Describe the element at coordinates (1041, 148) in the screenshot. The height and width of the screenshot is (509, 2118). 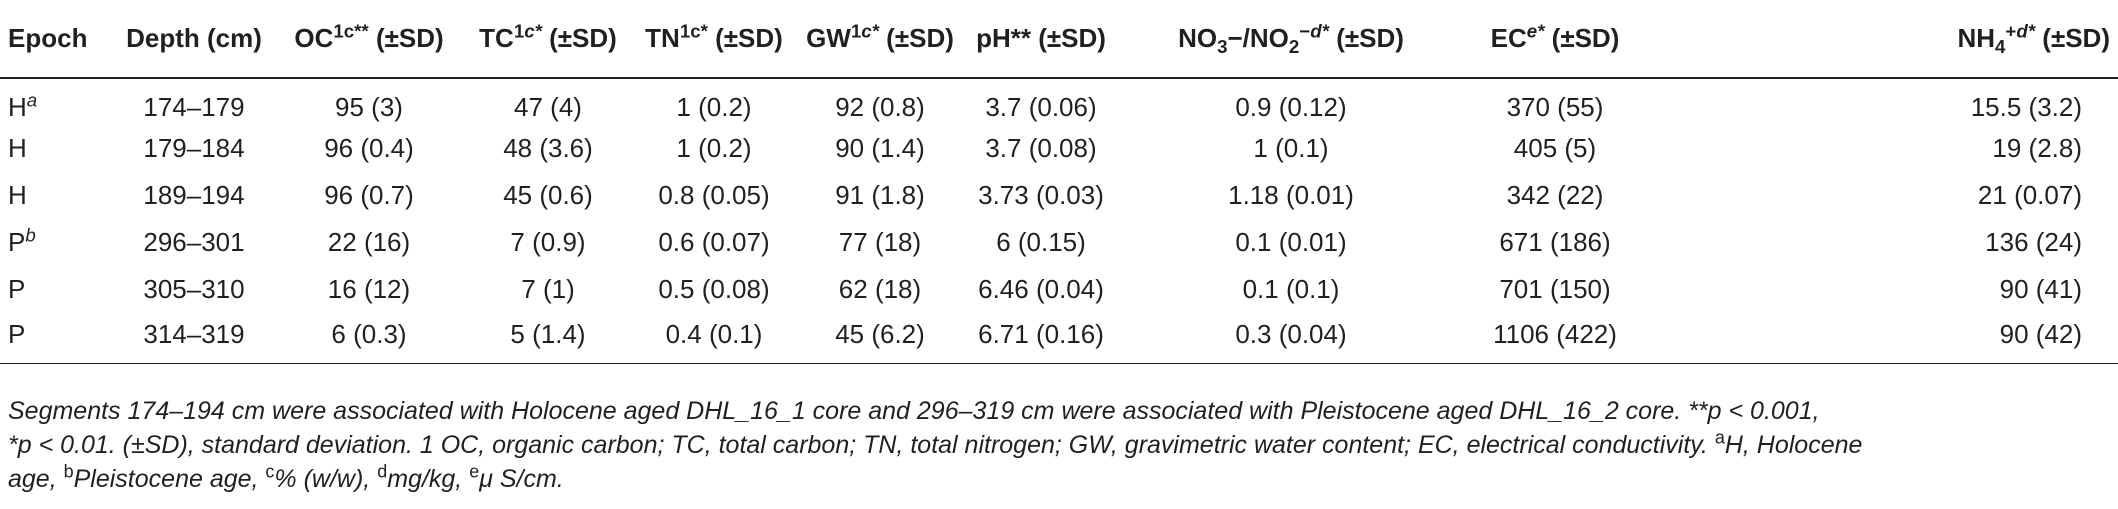
I see `cell-ph: 3.7 (0.08)` at that location.